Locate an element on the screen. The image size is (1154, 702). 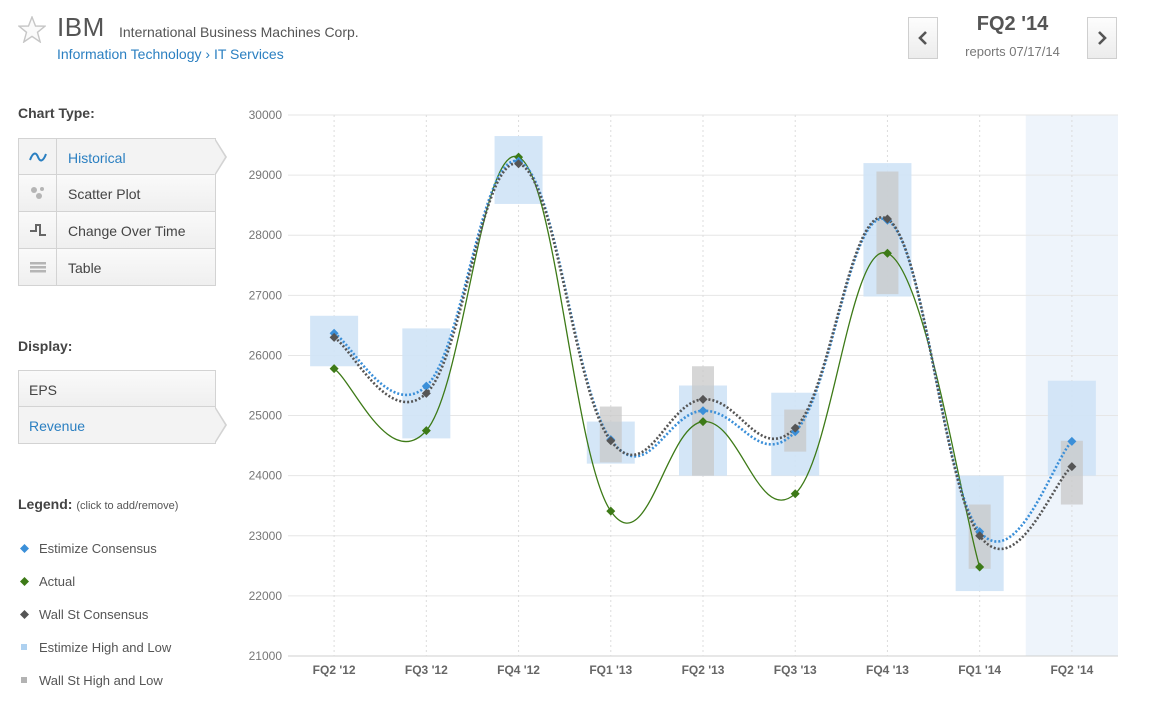
display-menu: EPS Revenue is located at coordinates (122, 407).